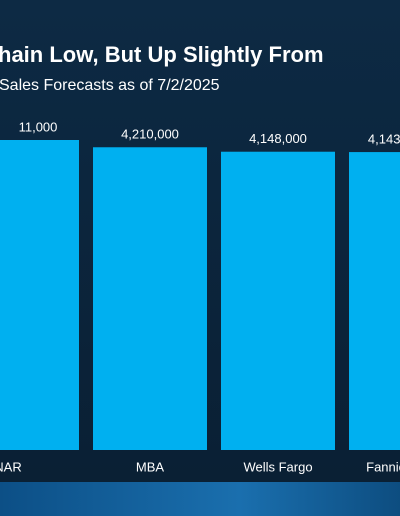  Describe the element at coordinates (278, 138) in the screenshot. I see `data-label: 4,148,000` at that location.